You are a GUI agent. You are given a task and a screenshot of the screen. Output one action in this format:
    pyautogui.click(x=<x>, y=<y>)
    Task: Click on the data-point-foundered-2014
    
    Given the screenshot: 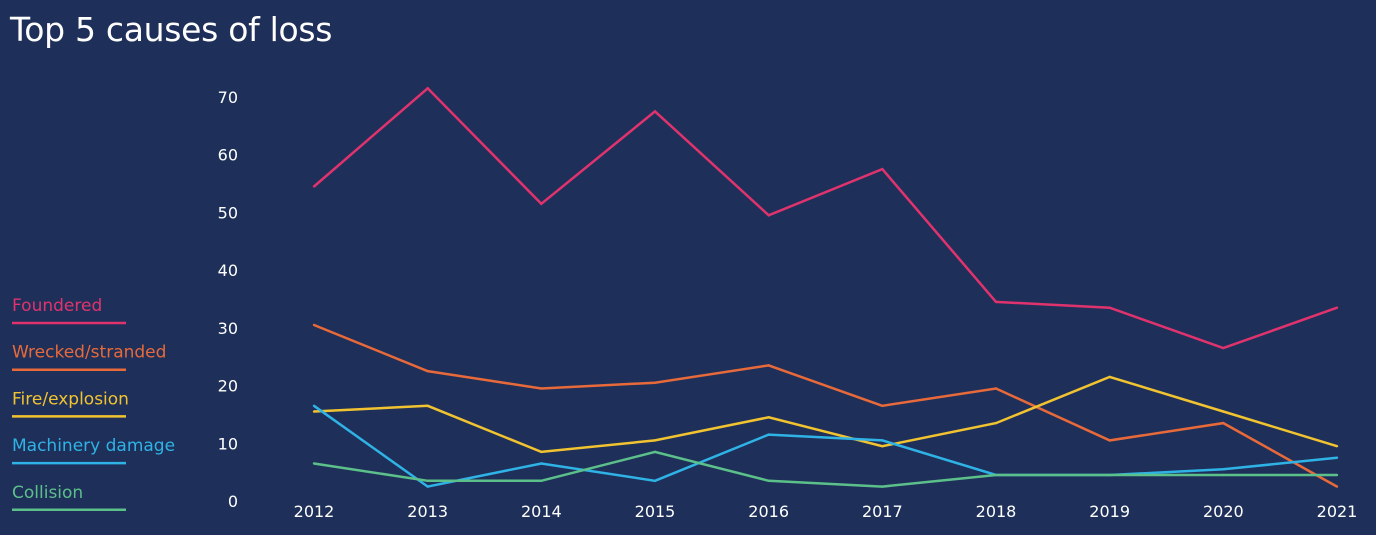 What is the action you would take?
    pyautogui.click(x=541, y=203)
    